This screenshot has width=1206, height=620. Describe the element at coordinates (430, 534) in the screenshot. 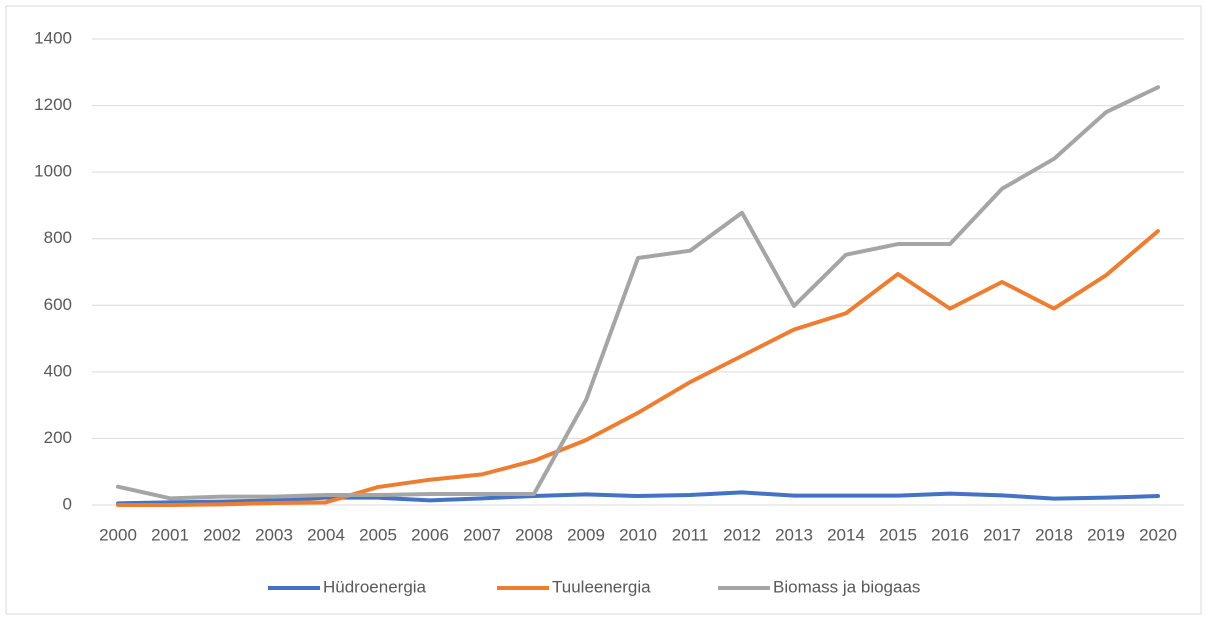

I see `x-tick-label: 2006` at that location.